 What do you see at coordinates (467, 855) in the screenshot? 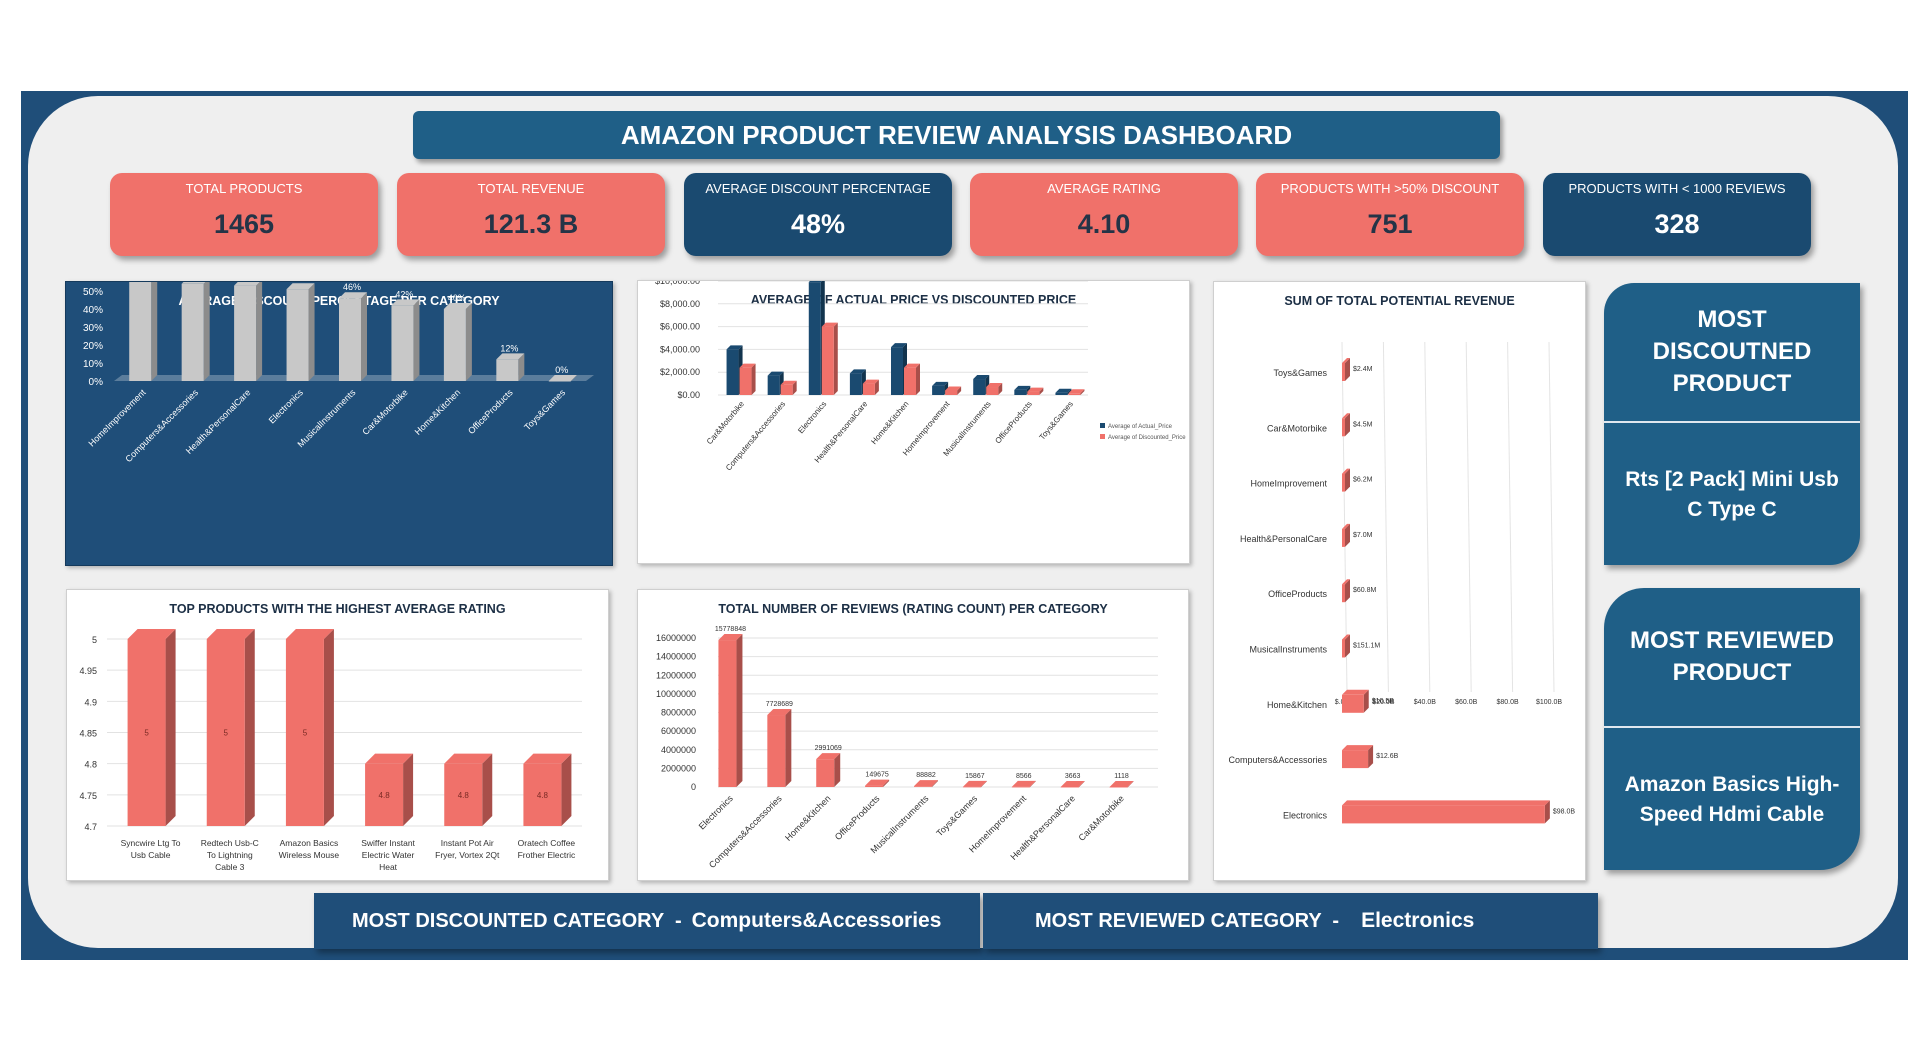
I see `x-tick-label: Fryer, Vortex 2Qt` at bounding box center [467, 855].